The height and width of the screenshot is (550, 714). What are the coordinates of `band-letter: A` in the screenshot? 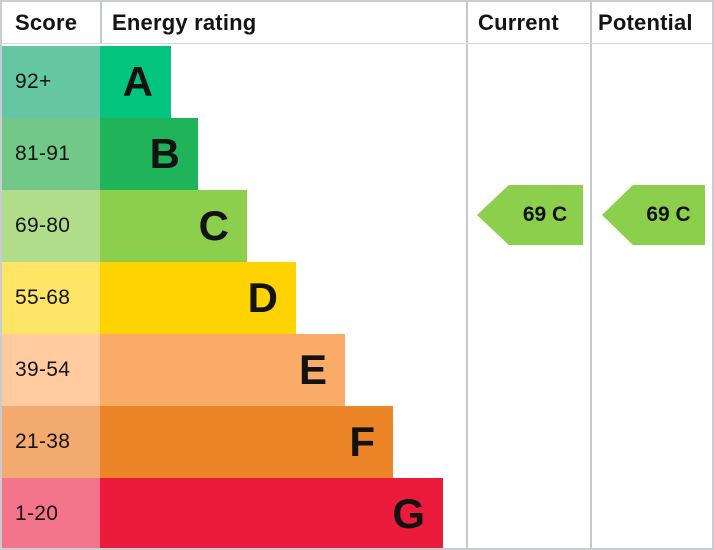 It's located at (137, 81).